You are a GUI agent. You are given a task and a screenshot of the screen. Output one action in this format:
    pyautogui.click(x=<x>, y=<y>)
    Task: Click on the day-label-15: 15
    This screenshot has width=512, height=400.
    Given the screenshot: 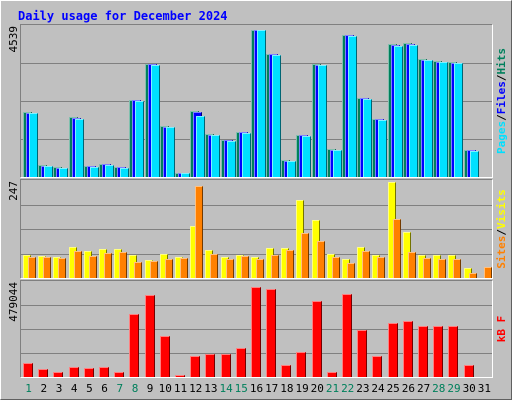 What is the action you would take?
    pyautogui.click(x=241, y=388)
    